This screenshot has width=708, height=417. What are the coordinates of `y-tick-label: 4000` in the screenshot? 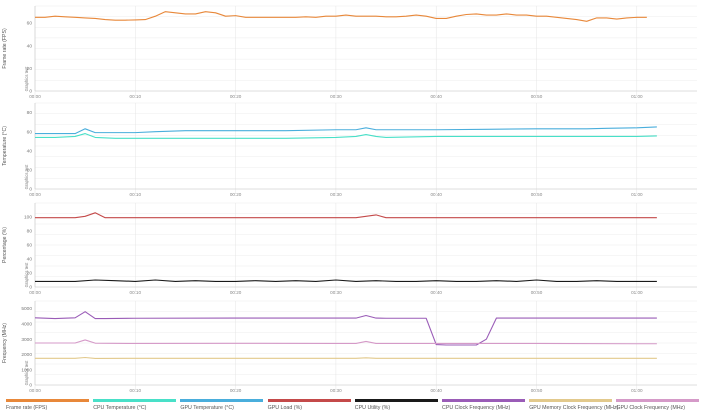 It's located at (26, 325).